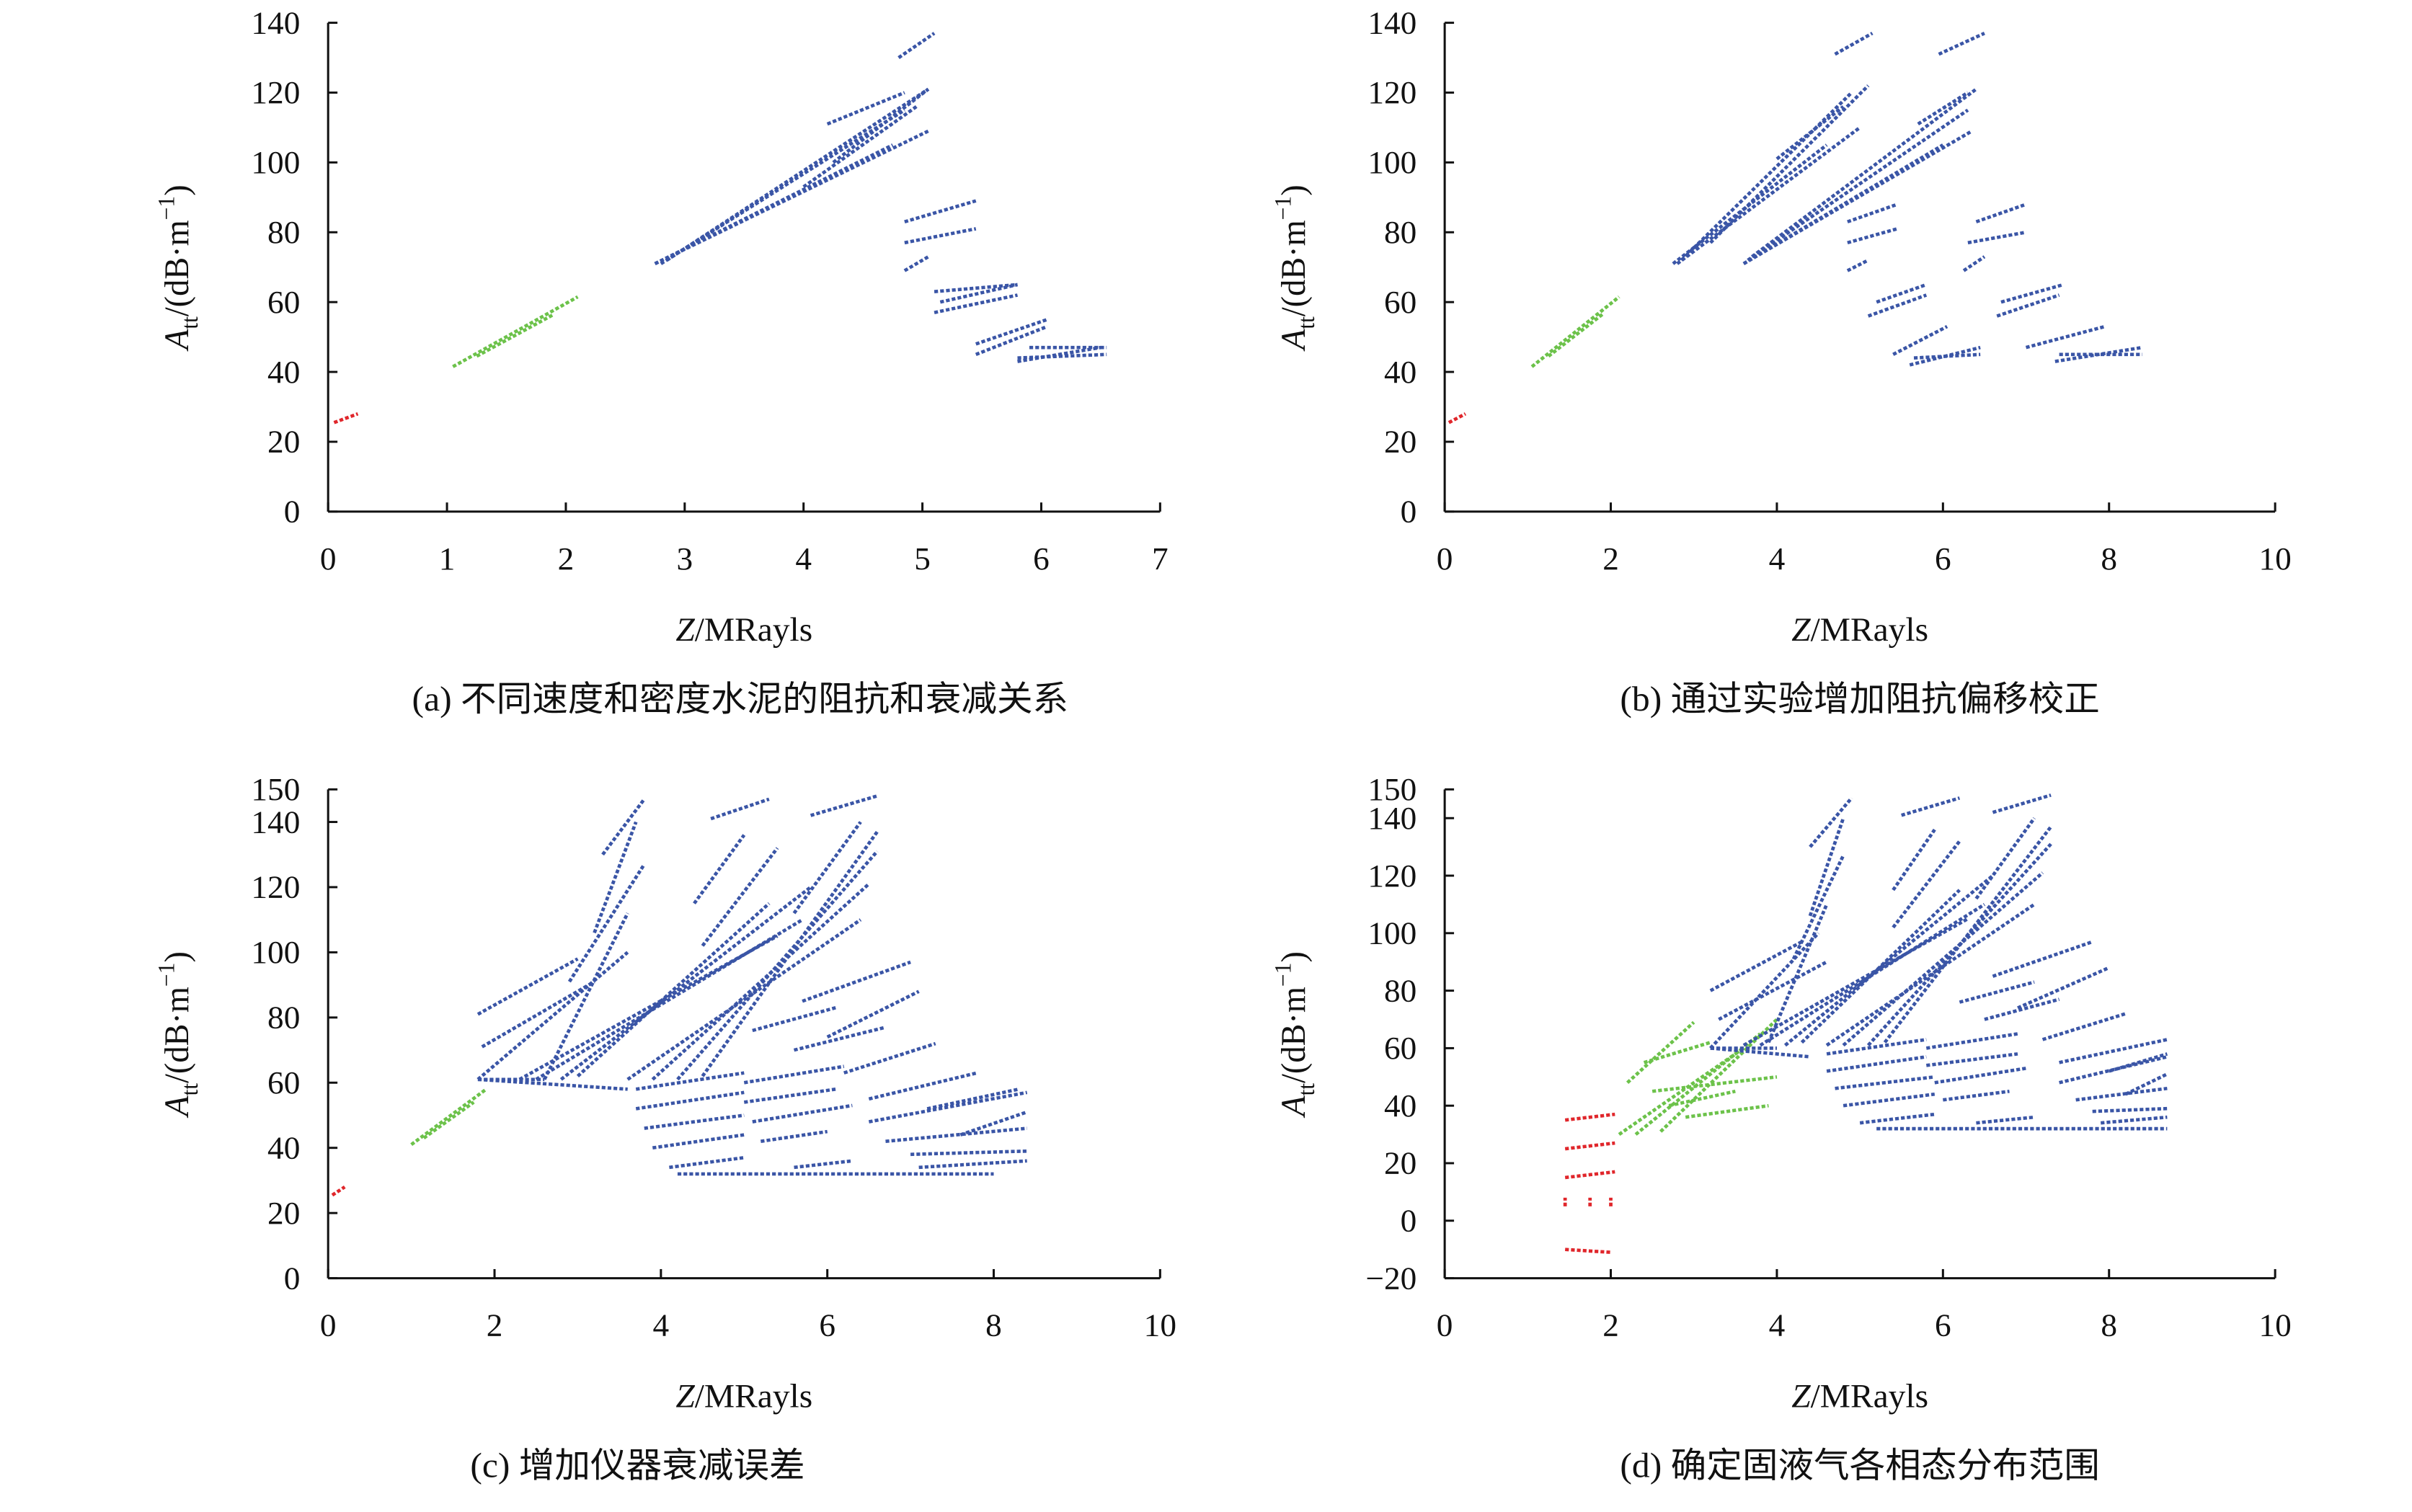 This screenshot has height=1512, width=2412. Describe the element at coordinates (448, 559) in the screenshot. I see `x-tick-label: 1` at that location.